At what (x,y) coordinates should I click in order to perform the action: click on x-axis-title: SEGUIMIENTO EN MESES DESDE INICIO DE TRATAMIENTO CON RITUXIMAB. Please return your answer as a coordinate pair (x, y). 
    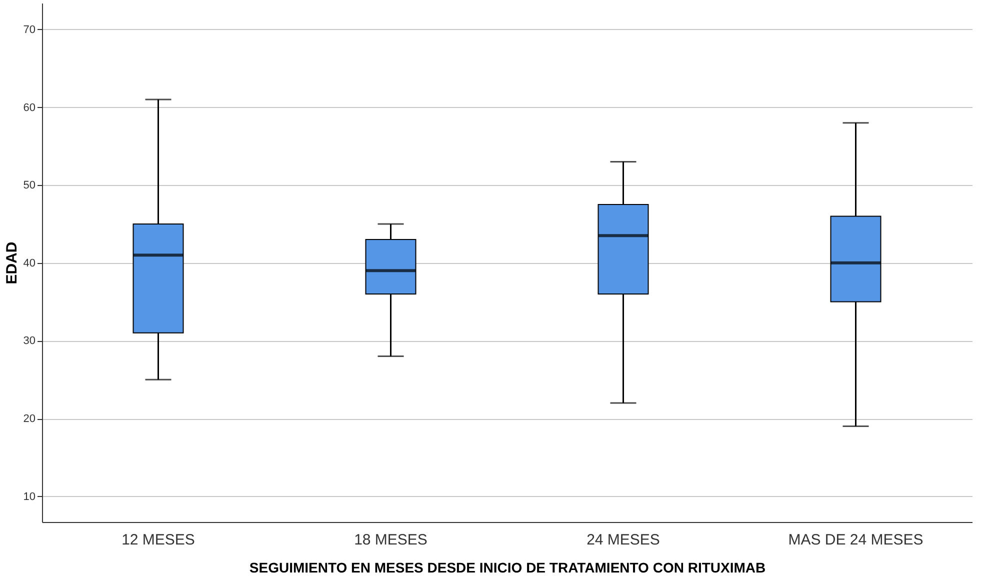
    Looking at the image, I should click on (507, 568).